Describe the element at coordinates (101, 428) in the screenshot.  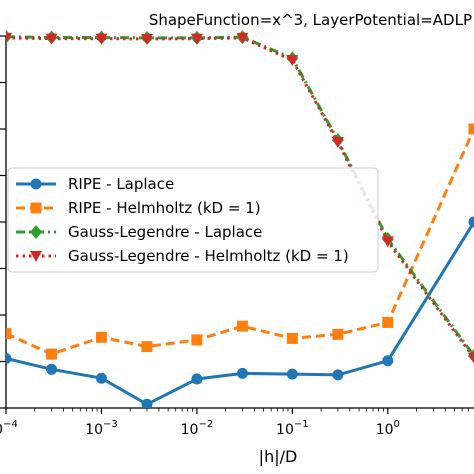
I see `x-tick-label-1: 10−3` at that location.